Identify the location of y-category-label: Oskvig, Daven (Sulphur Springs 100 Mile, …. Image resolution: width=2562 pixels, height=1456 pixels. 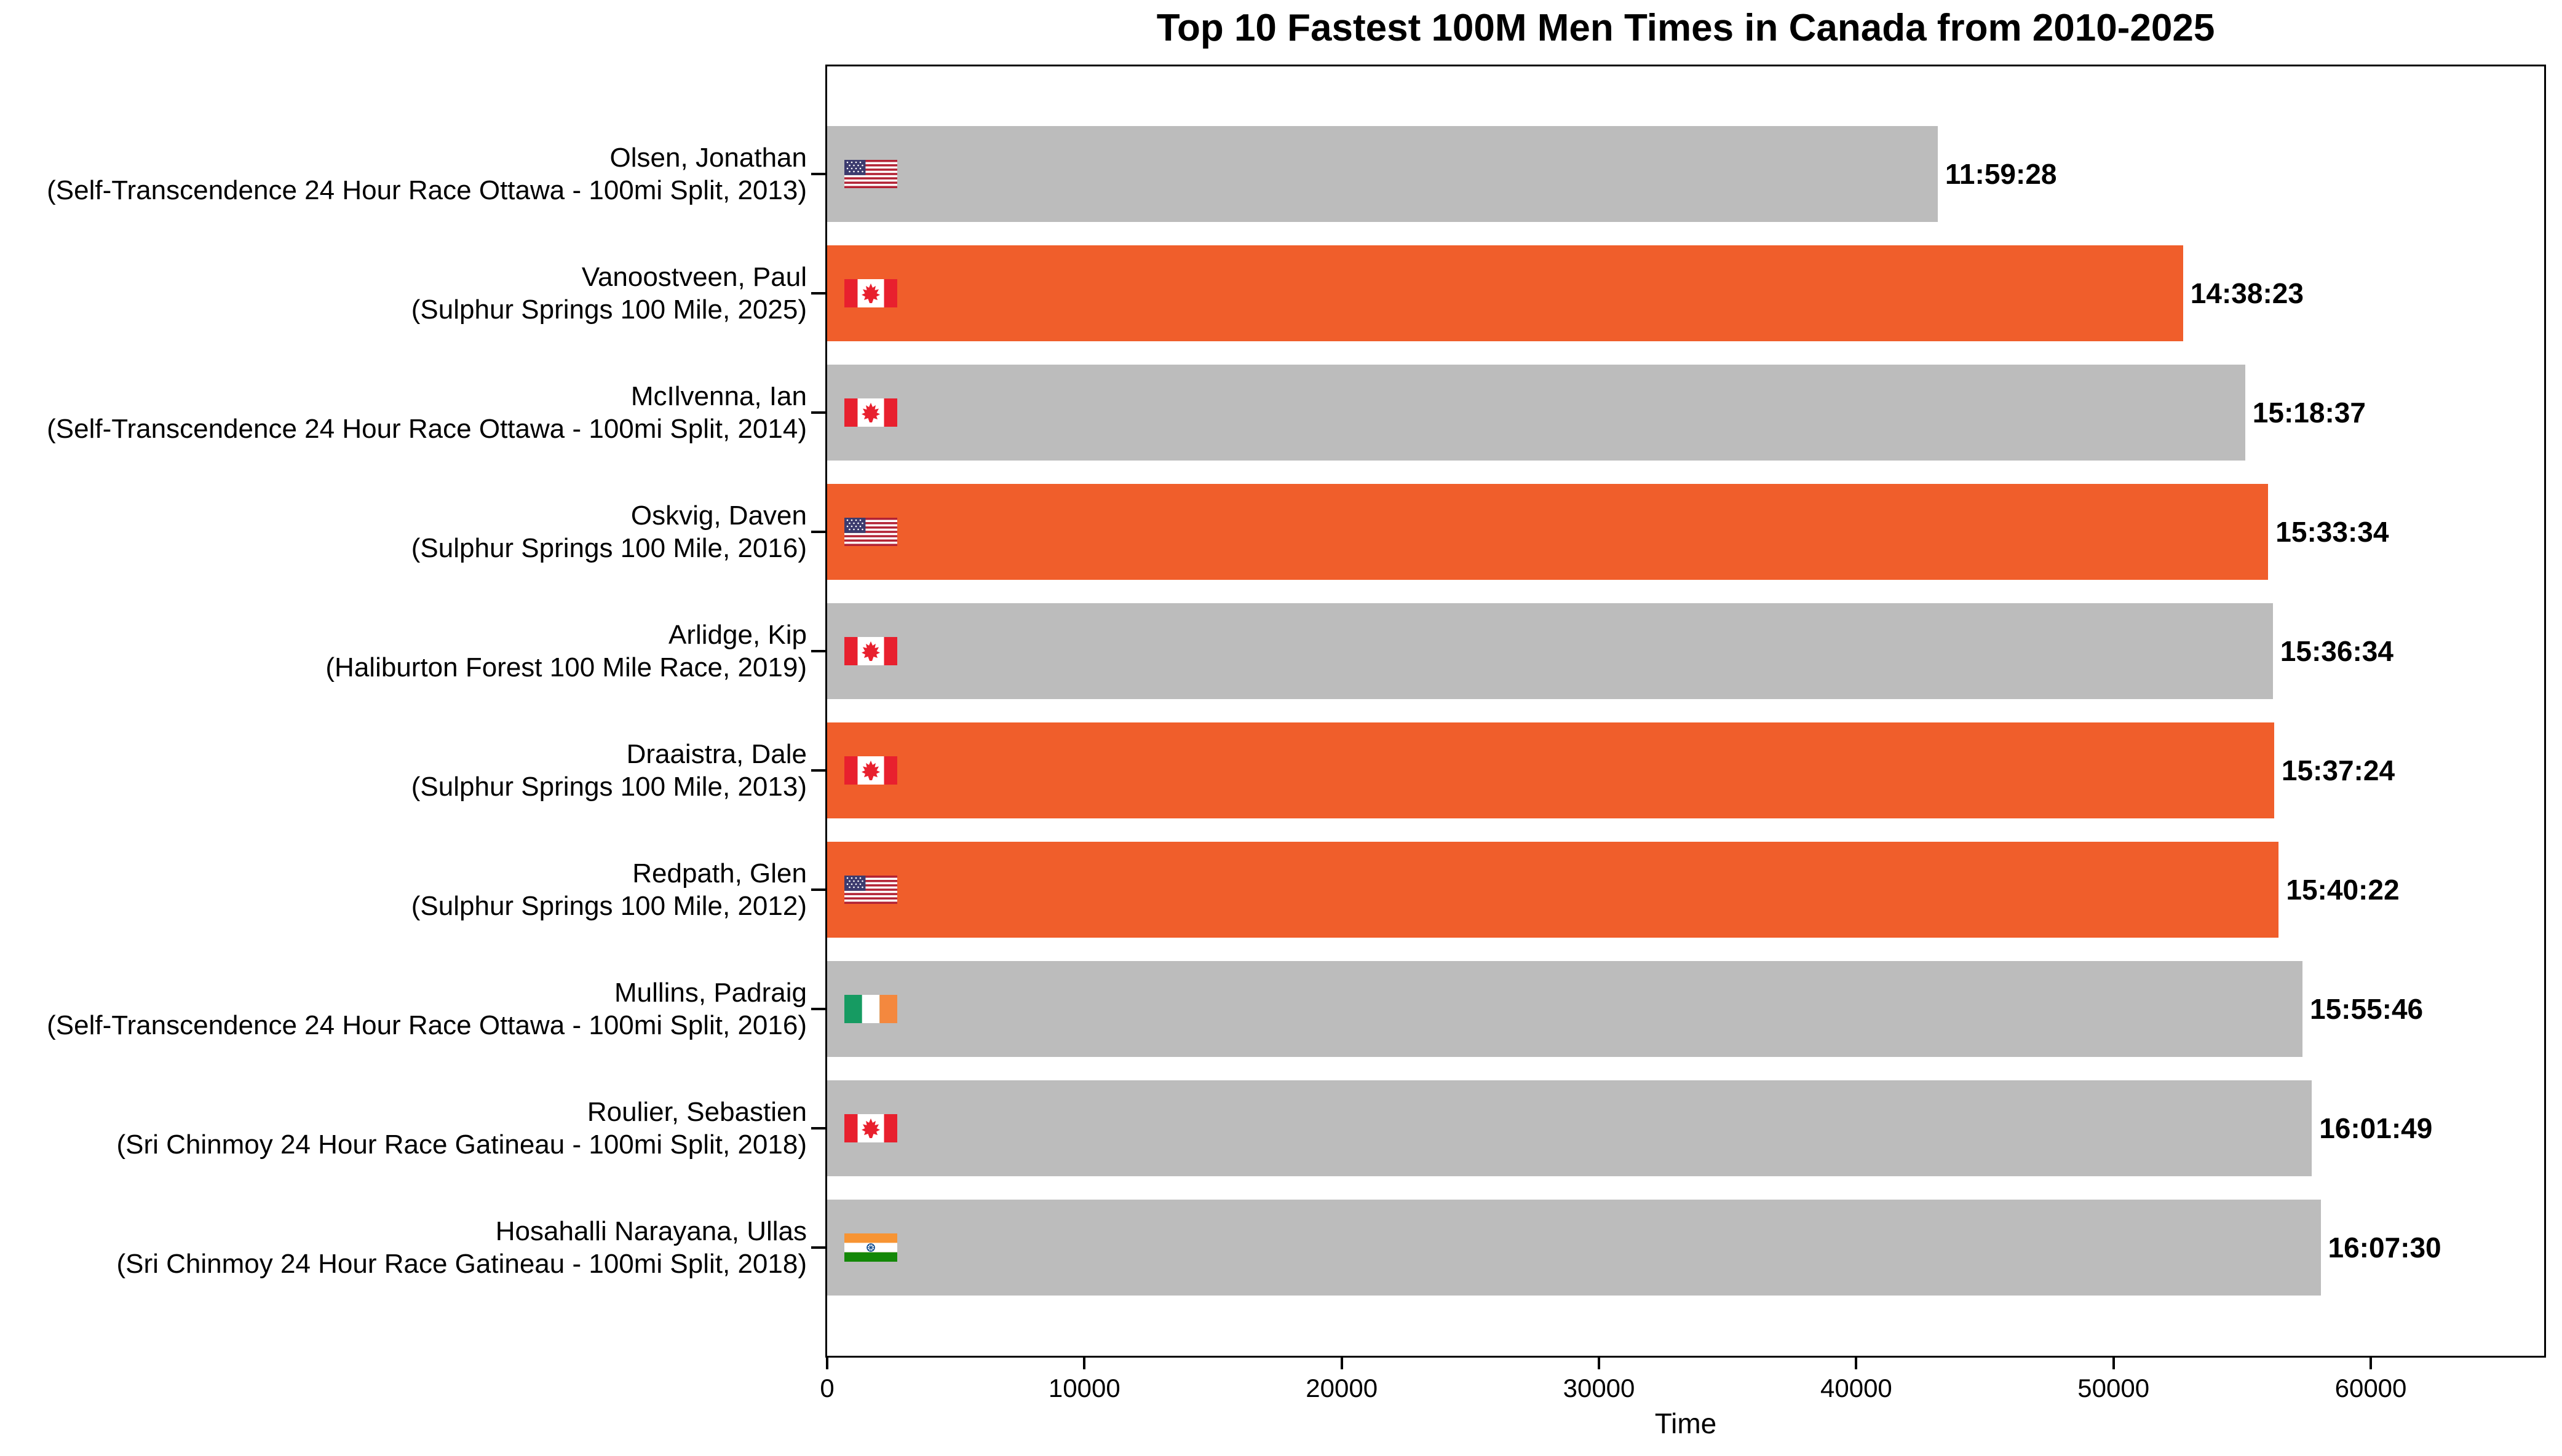
(403, 531).